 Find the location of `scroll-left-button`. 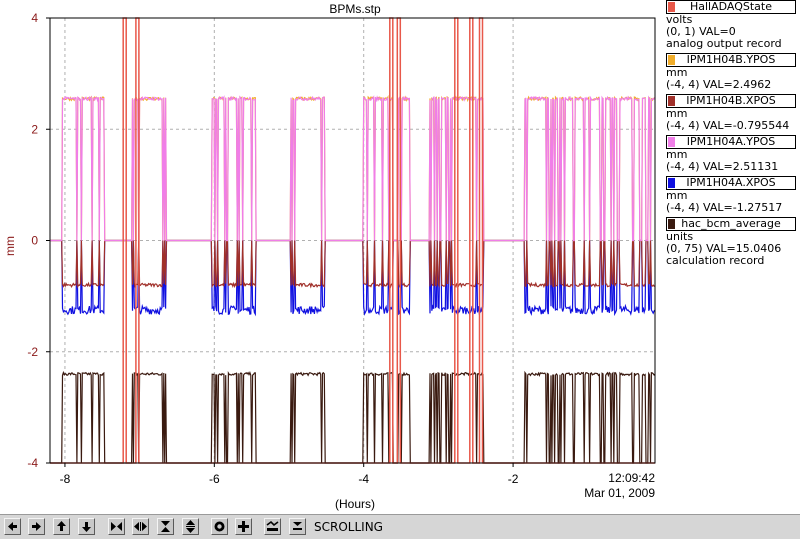

scroll-left-button is located at coordinates (12, 526).